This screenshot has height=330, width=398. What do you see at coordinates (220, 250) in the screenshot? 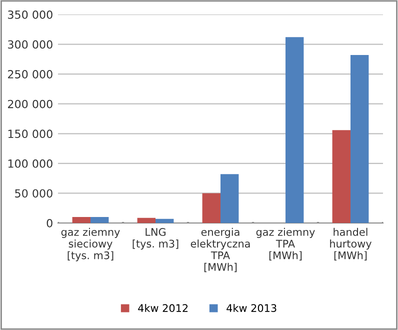
I see `x-tick-label: energia elektryczna TPA [MWh]` at bounding box center [220, 250].